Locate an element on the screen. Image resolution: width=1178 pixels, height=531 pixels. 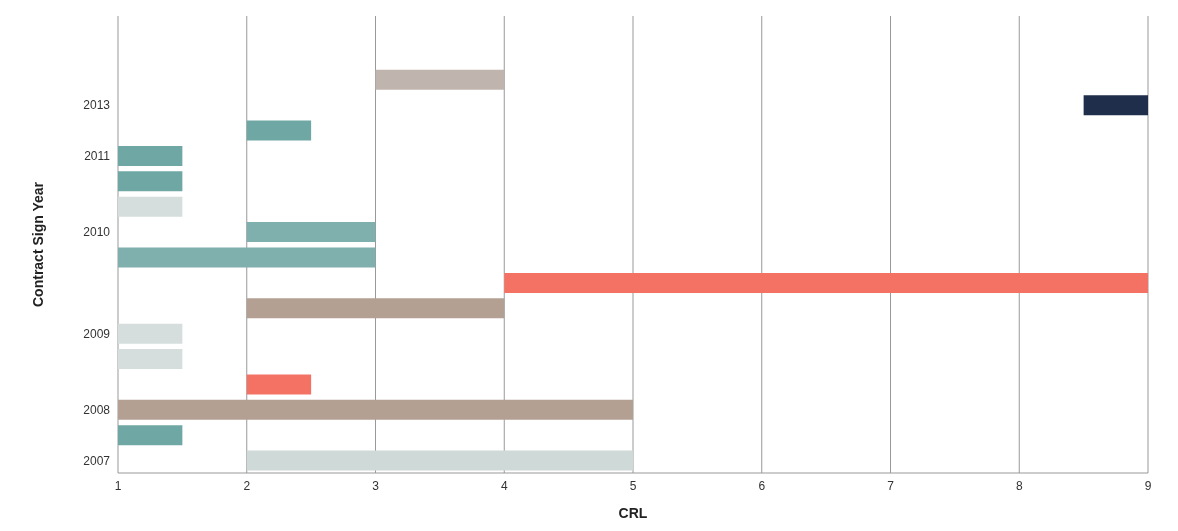
x-tick-label: 7 is located at coordinates (891, 485).